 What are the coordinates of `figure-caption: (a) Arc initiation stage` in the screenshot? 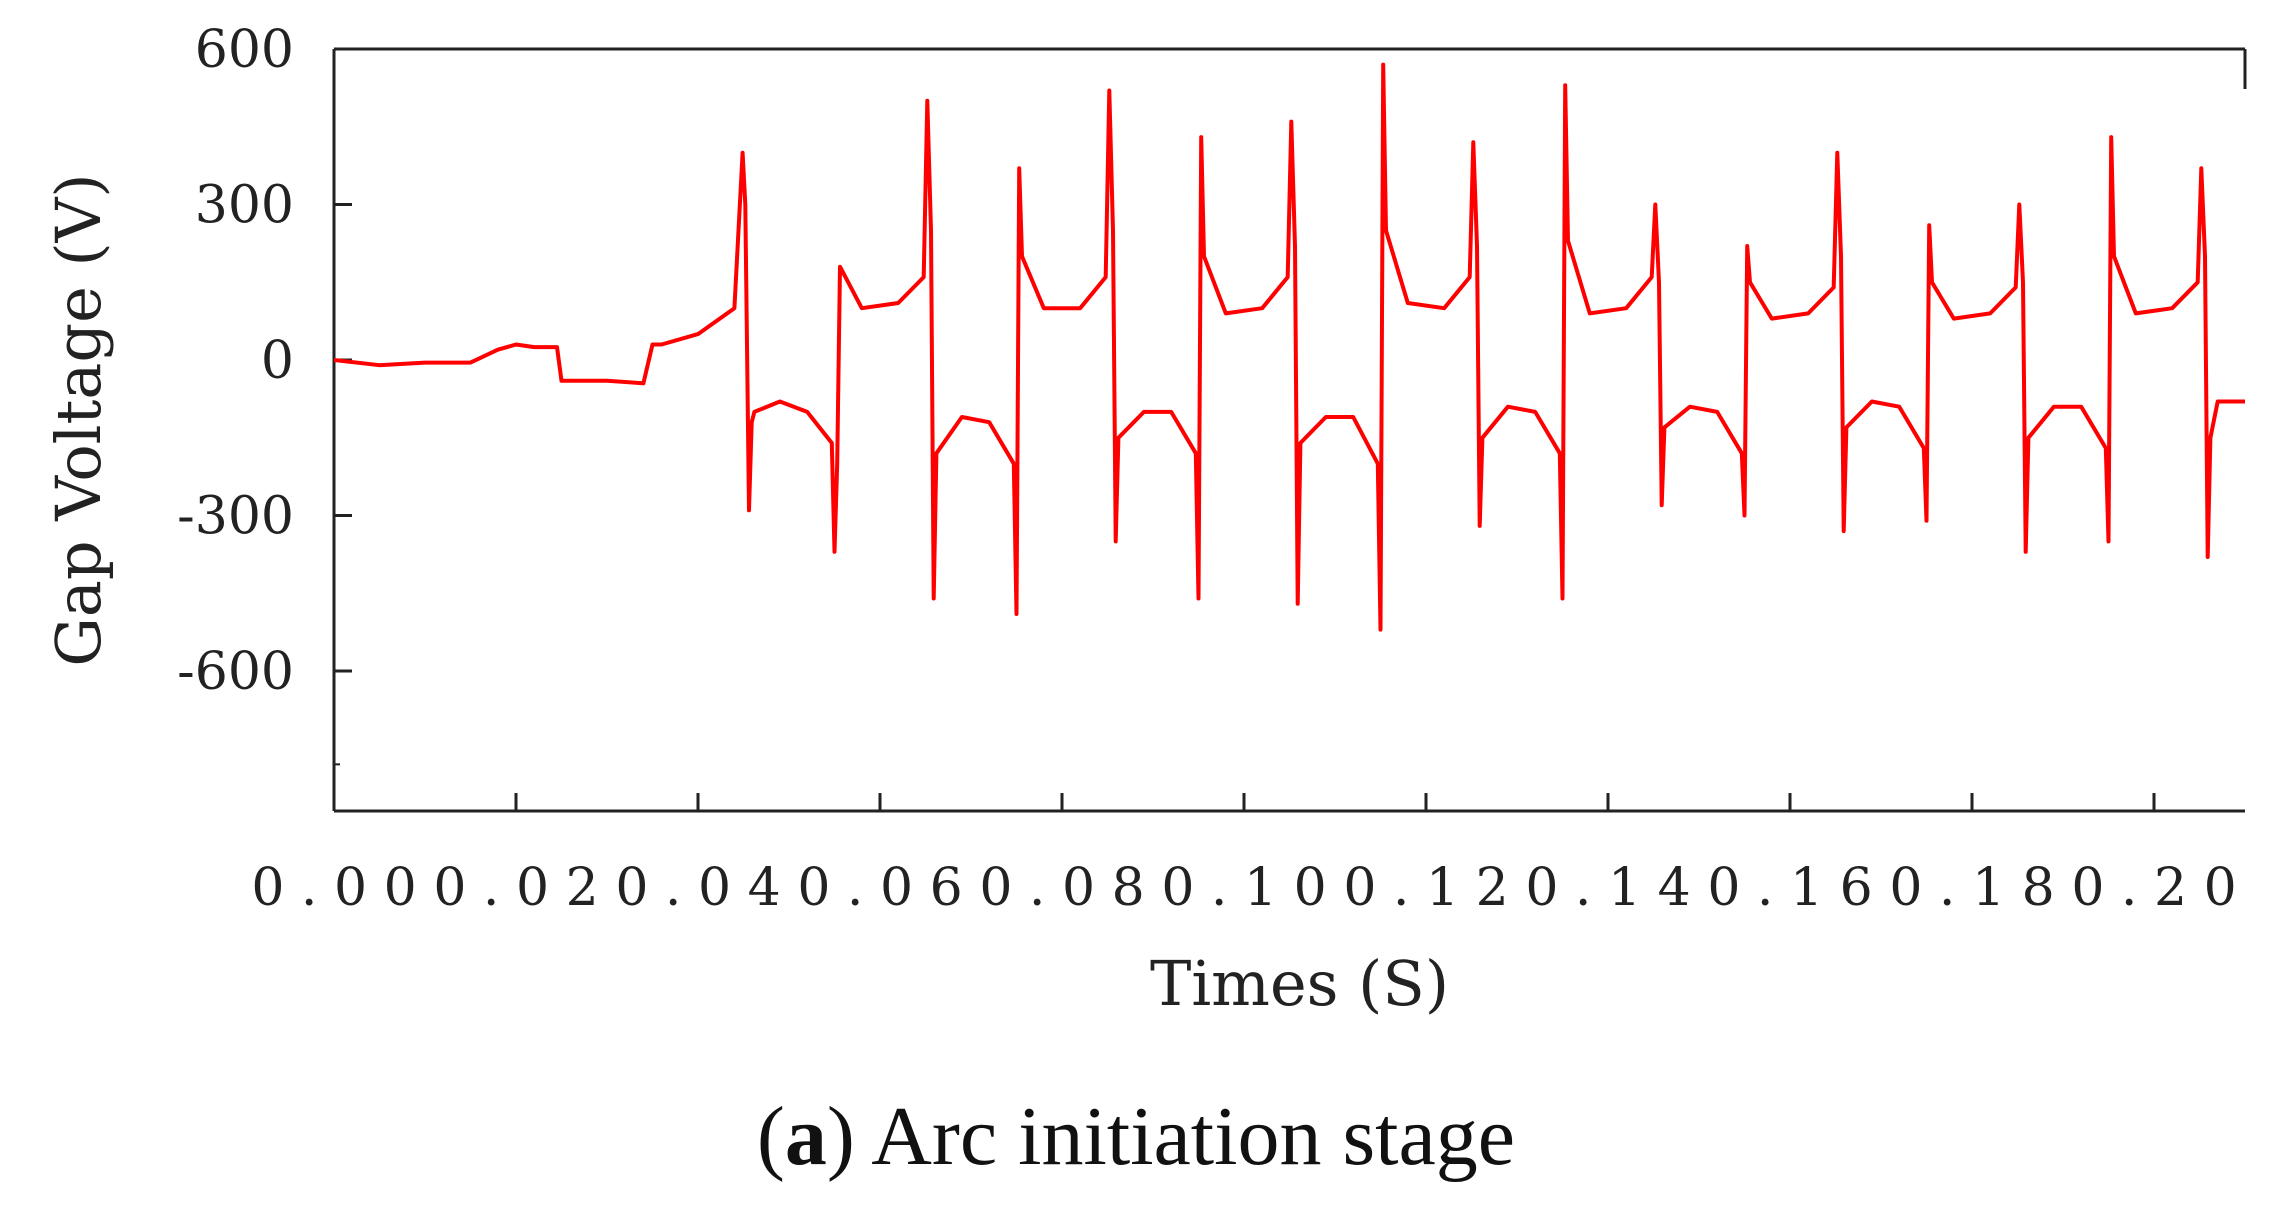 It's located at (1136, 1136).